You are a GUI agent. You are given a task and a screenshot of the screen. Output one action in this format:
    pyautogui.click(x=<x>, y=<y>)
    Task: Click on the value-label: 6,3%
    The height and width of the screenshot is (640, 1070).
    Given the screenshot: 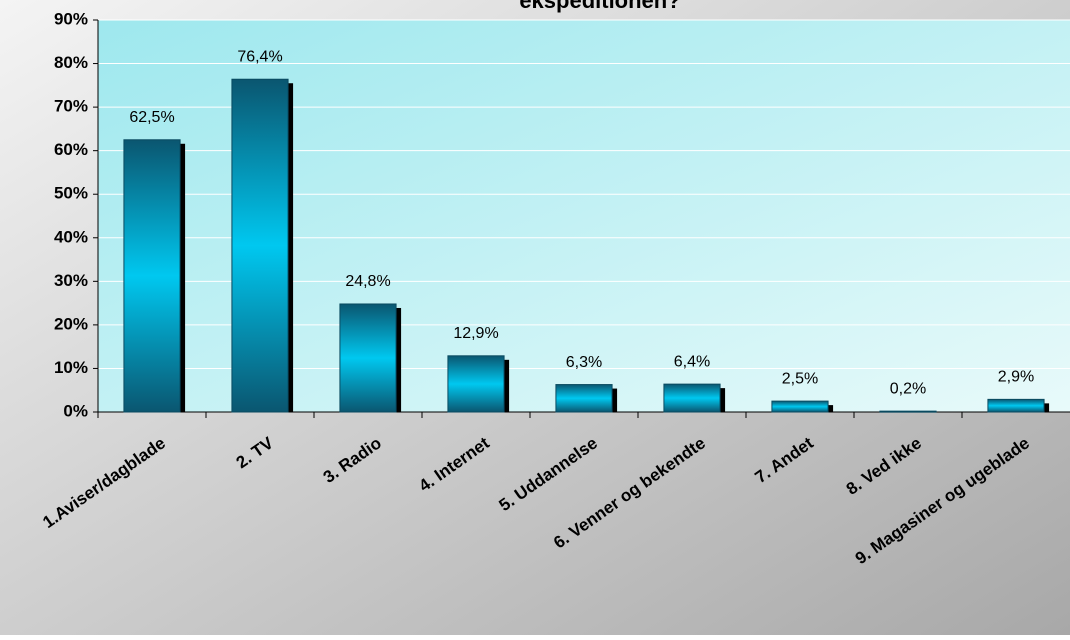 What is the action you would take?
    pyautogui.click(x=584, y=362)
    